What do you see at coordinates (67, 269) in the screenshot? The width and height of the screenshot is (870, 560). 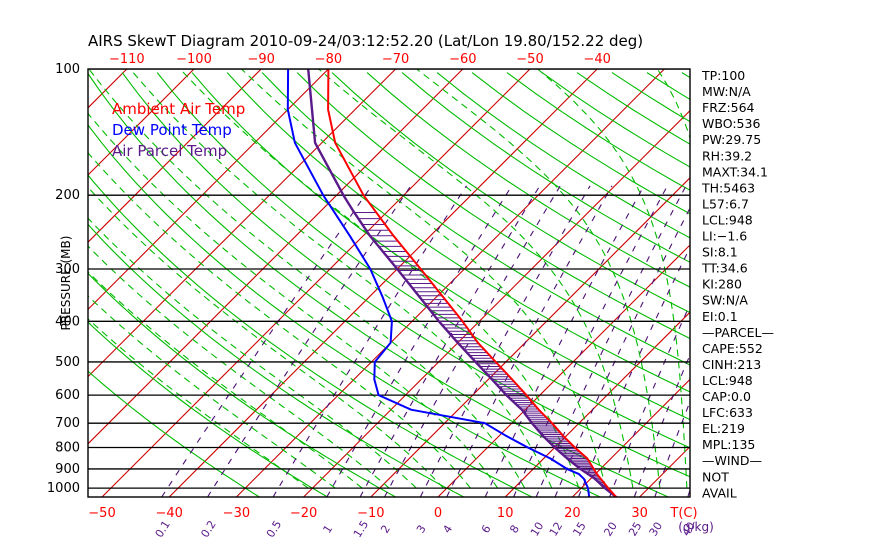 I see `pressure-tick-label: 300` at bounding box center [67, 269].